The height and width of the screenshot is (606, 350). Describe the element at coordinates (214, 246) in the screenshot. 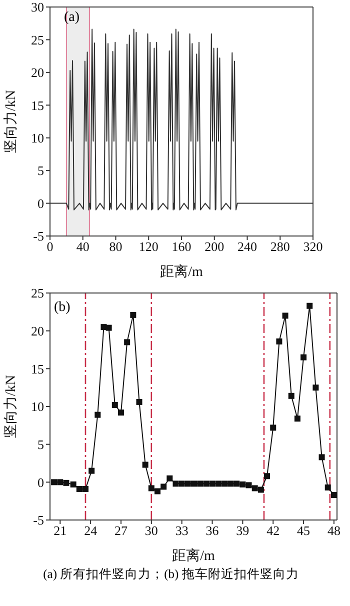

I see `x-tick-label: 200` at that location.